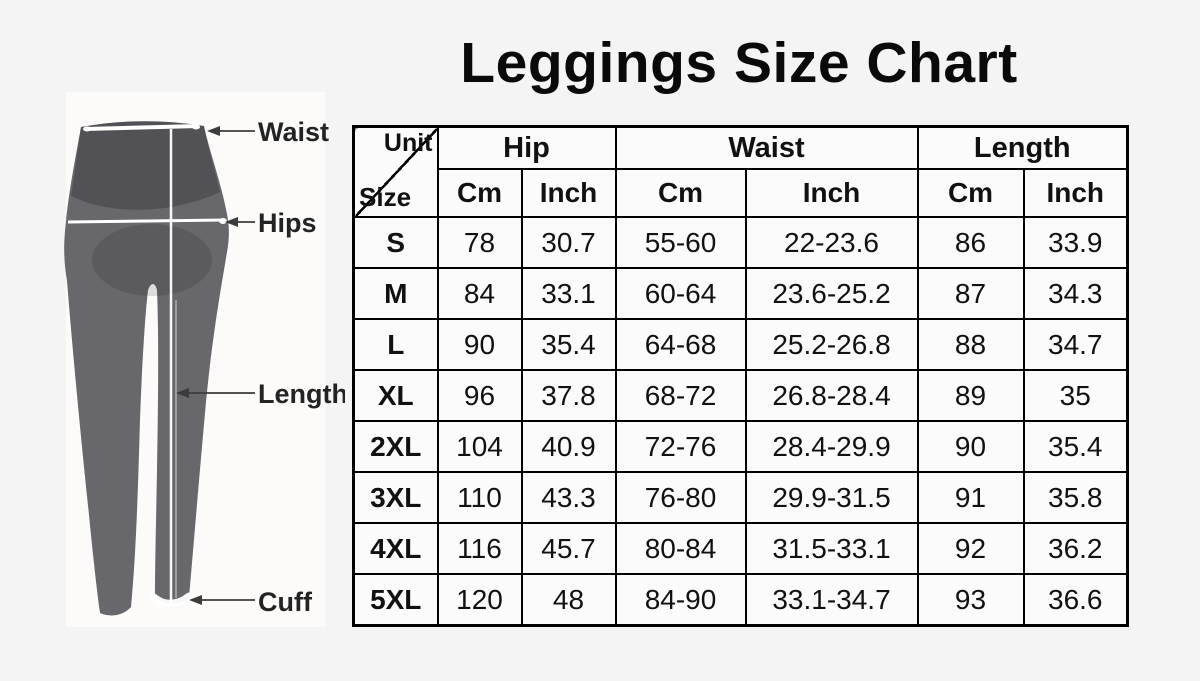 This screenshot has height=681, width=1200. Describe the element at coordinates (196, 127) in the screenshot. I see `waist-line-end-right` at that location.